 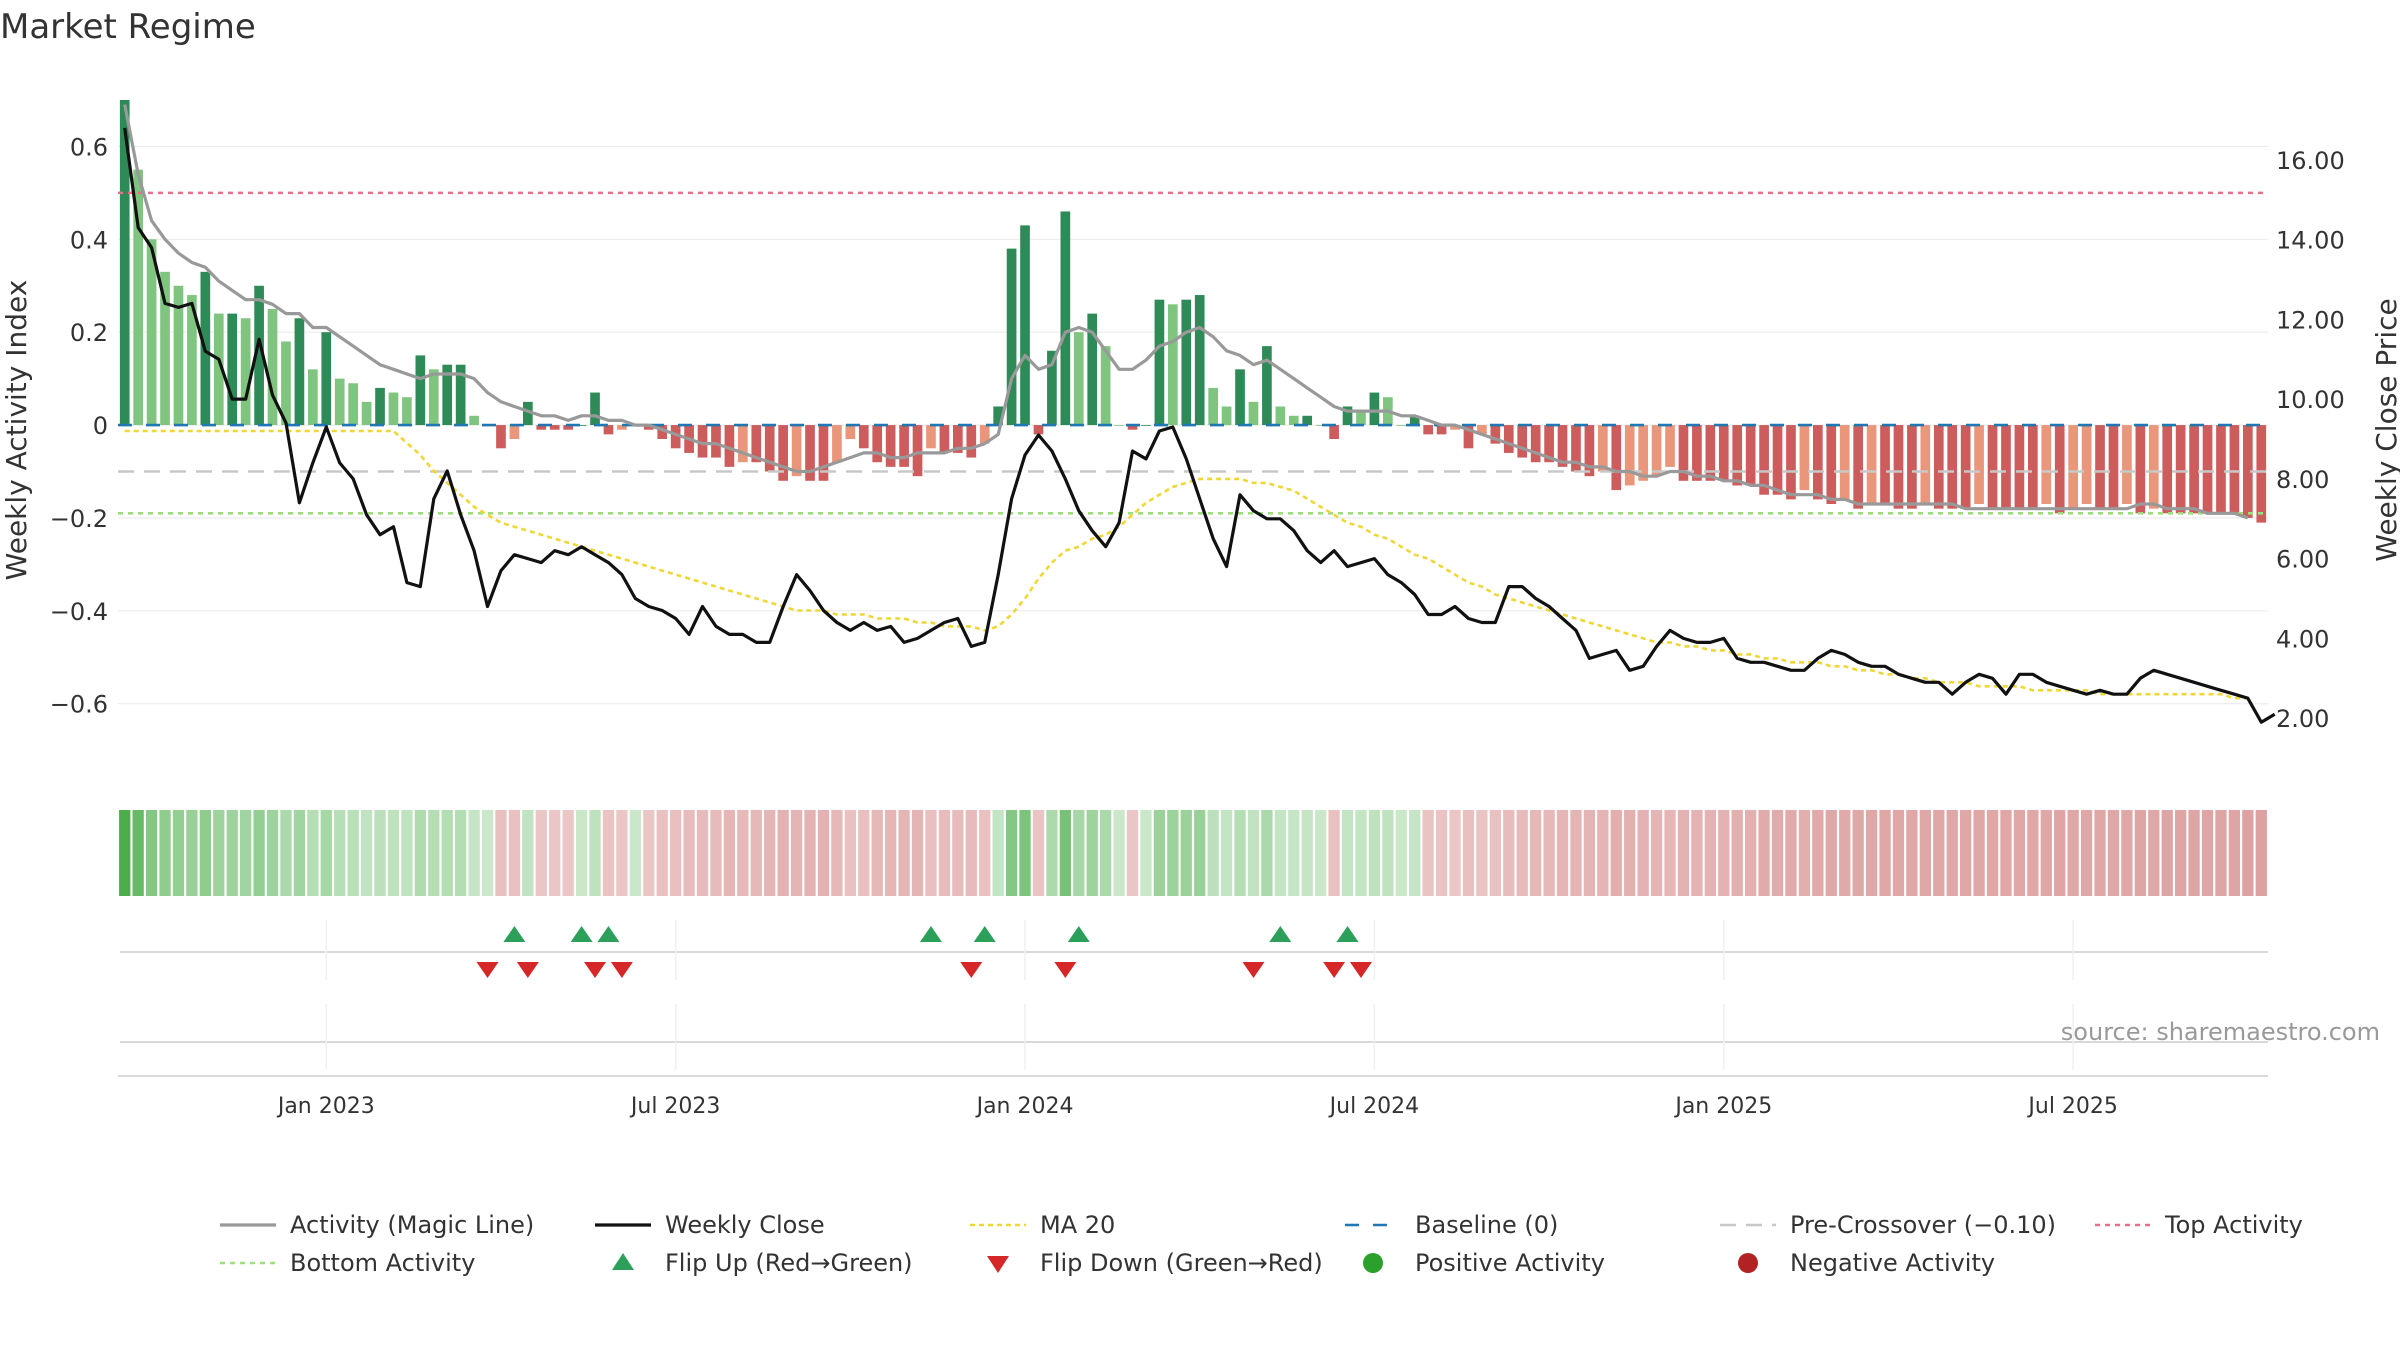 I want to click on x-tick-label: Jul 2024, so click(x=1374, y=1106).